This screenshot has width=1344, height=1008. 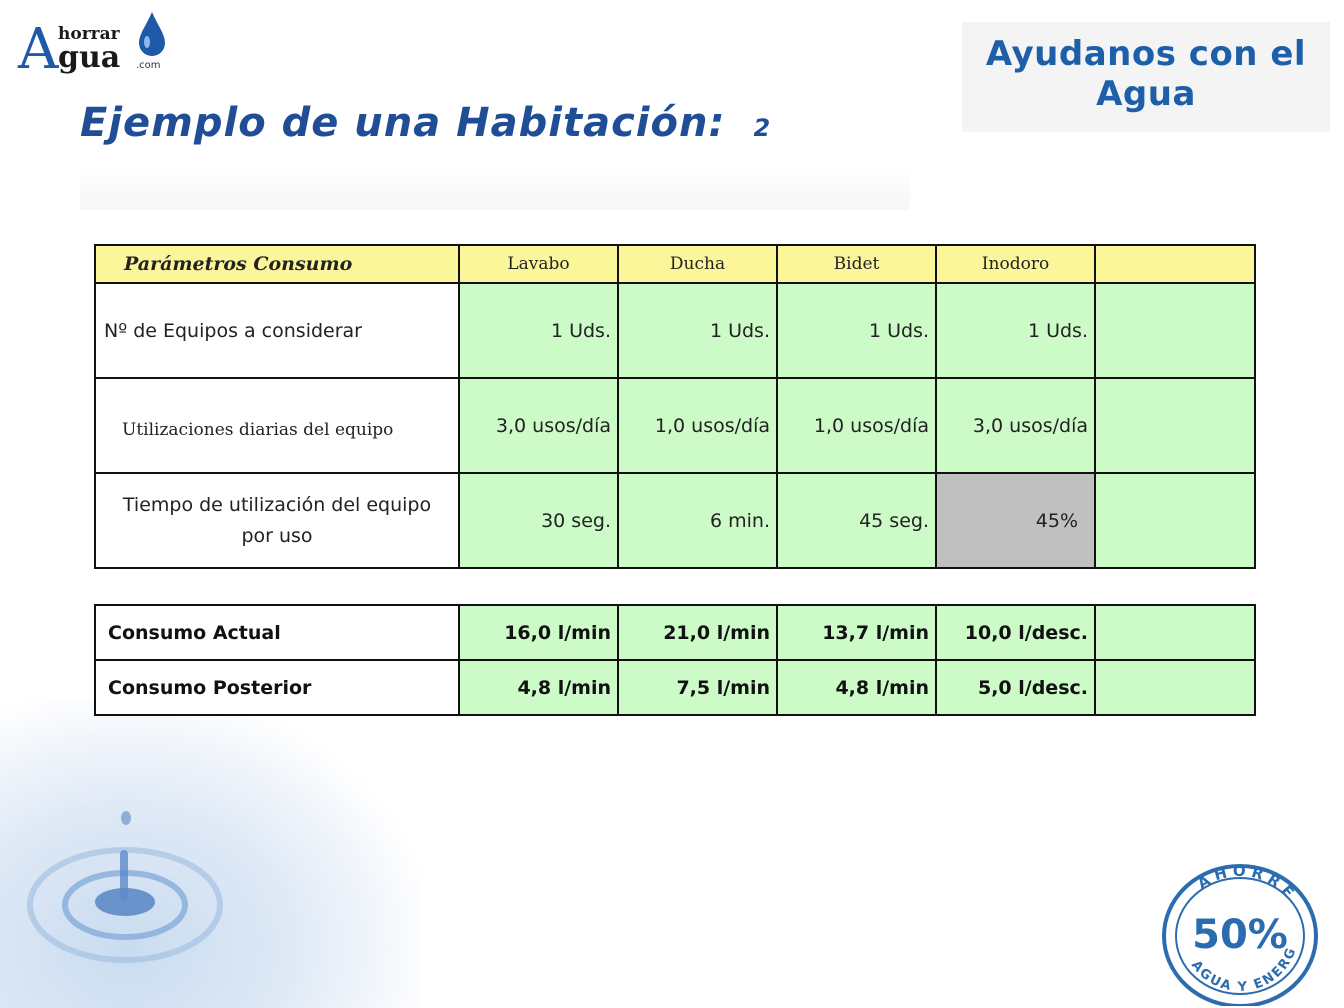 What do you see at coordinates (538, 520) in the screenshot?
I see `cell-value: 30 seg.` at bounding box center [538, 520].